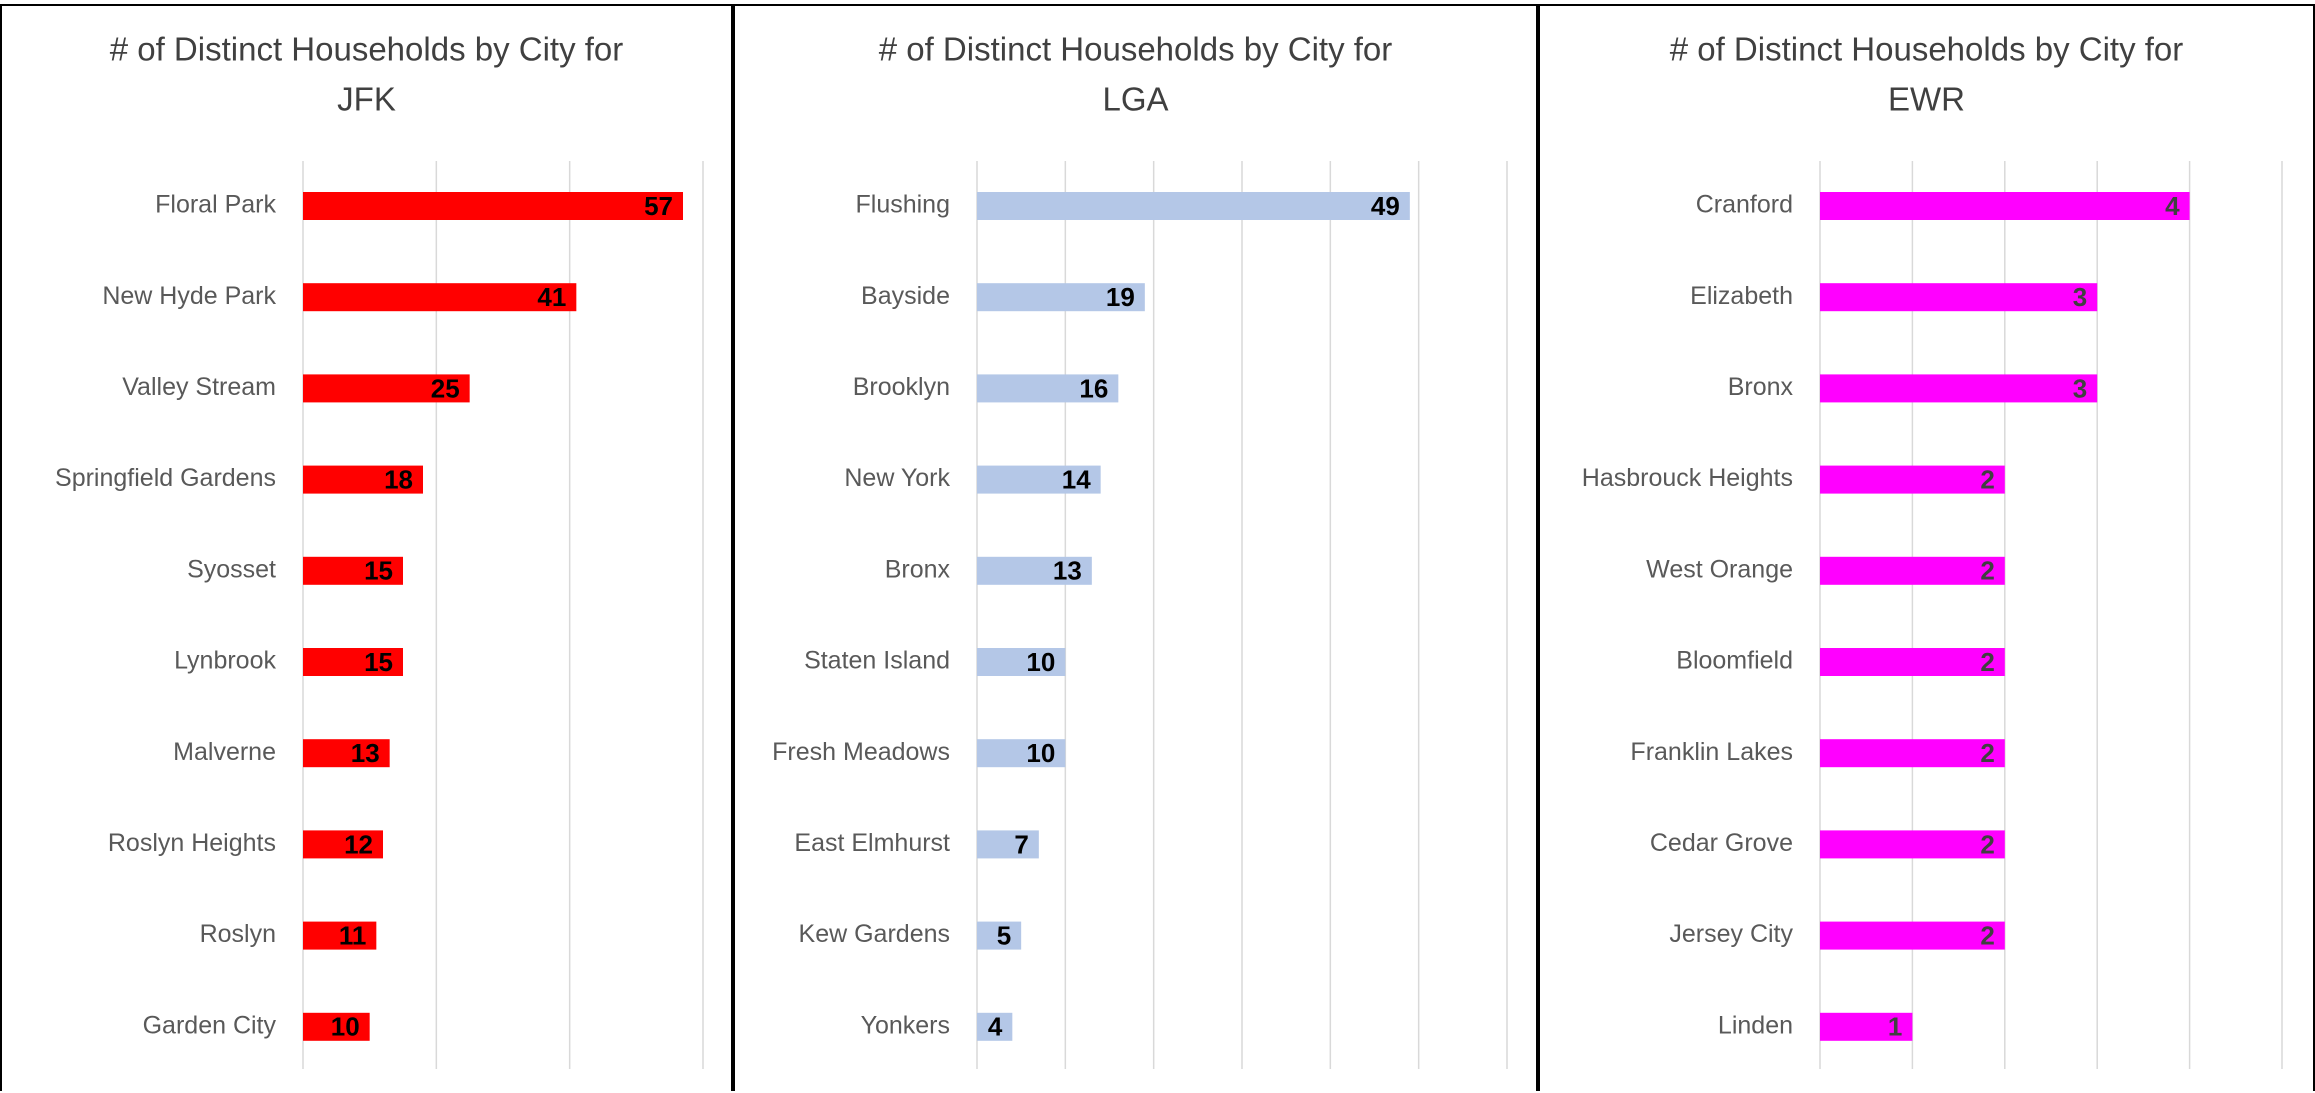  I want to click on category-label: Syosset, so click(231, 569).